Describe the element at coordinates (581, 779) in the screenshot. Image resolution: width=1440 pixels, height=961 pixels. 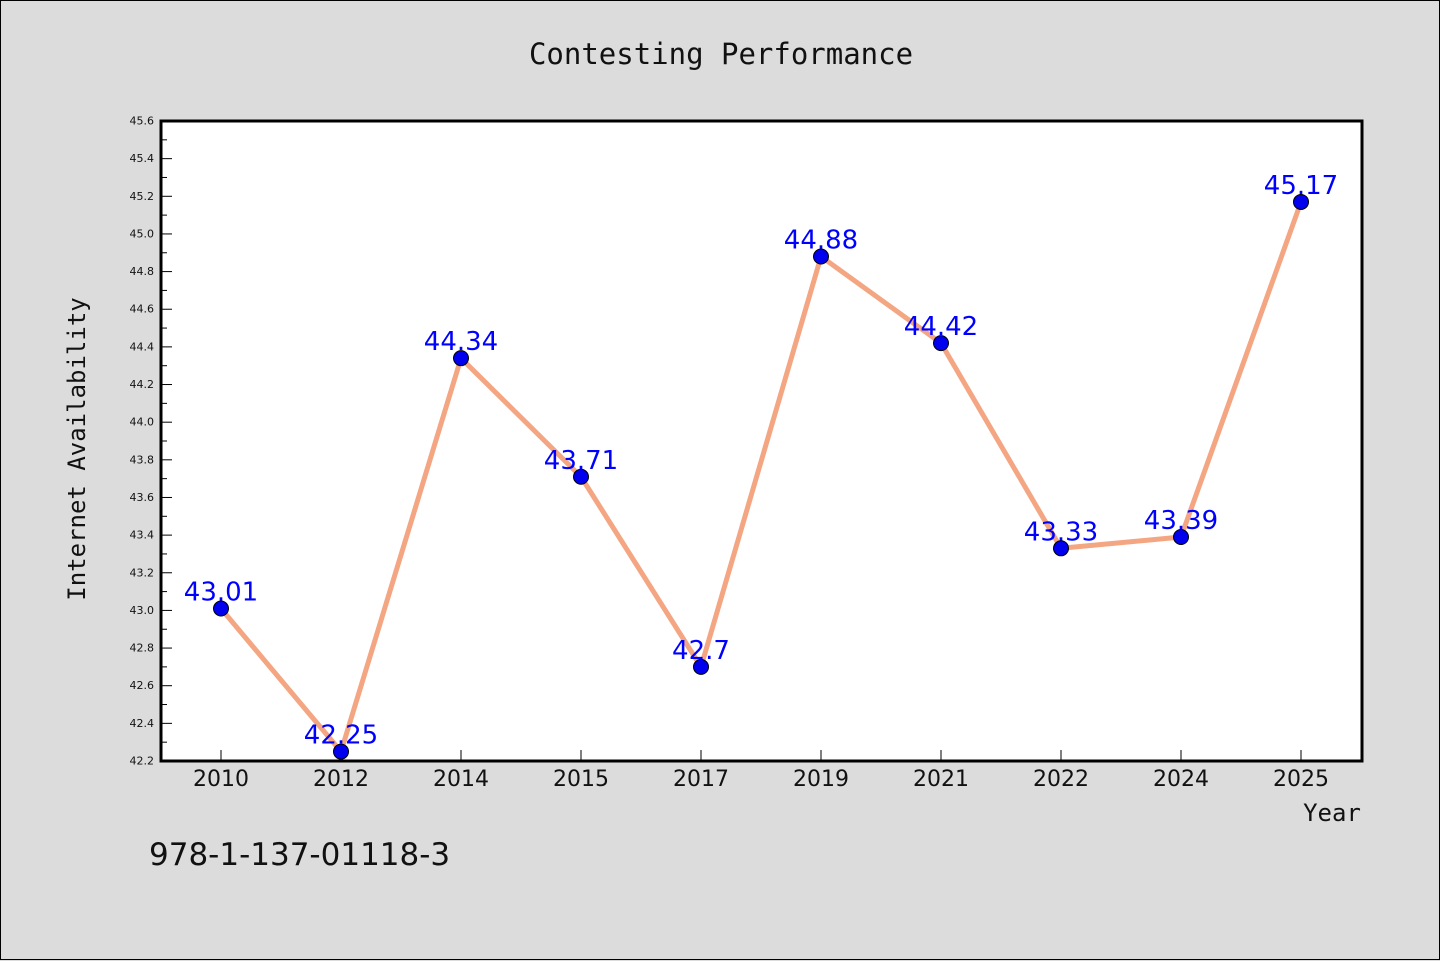
I see `x-tick-label: 2015` at that location.